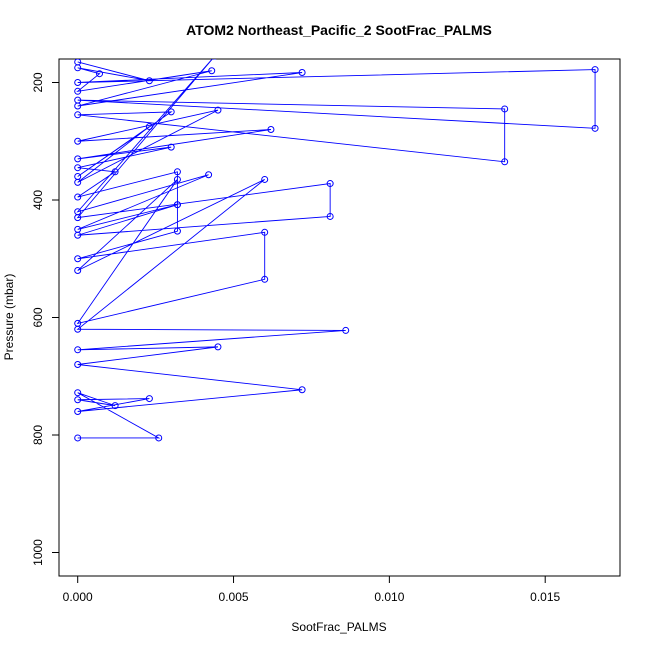 This screenshot has height=650, width=650. Describe the element at coordinates (545, 597) in the screenshot. I see `x-tick-label: 0.015` at that location.